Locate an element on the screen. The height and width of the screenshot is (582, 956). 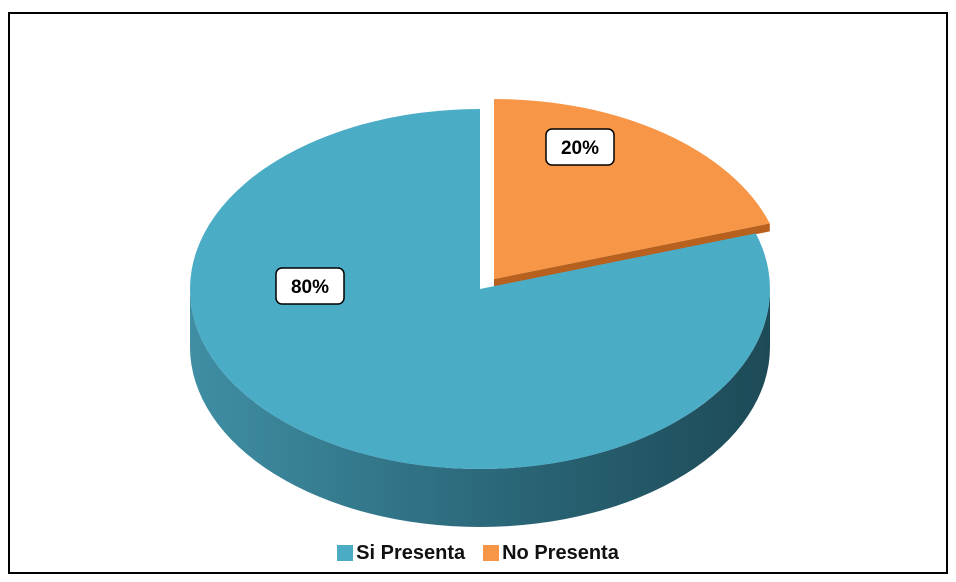
data-label-si-presenta: 80% is located at coordinates (310, 286).